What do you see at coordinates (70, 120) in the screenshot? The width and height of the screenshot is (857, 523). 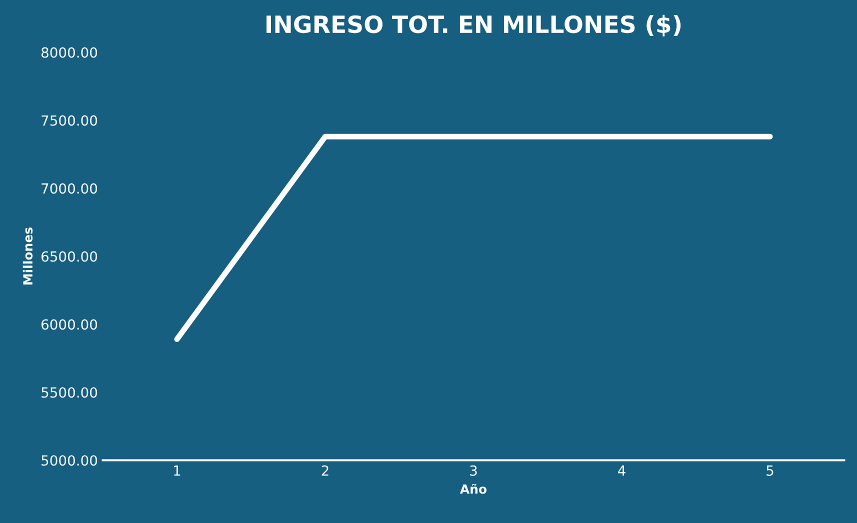 I see `y-tick-label: 7500.00` at bounding box center [70, 120].